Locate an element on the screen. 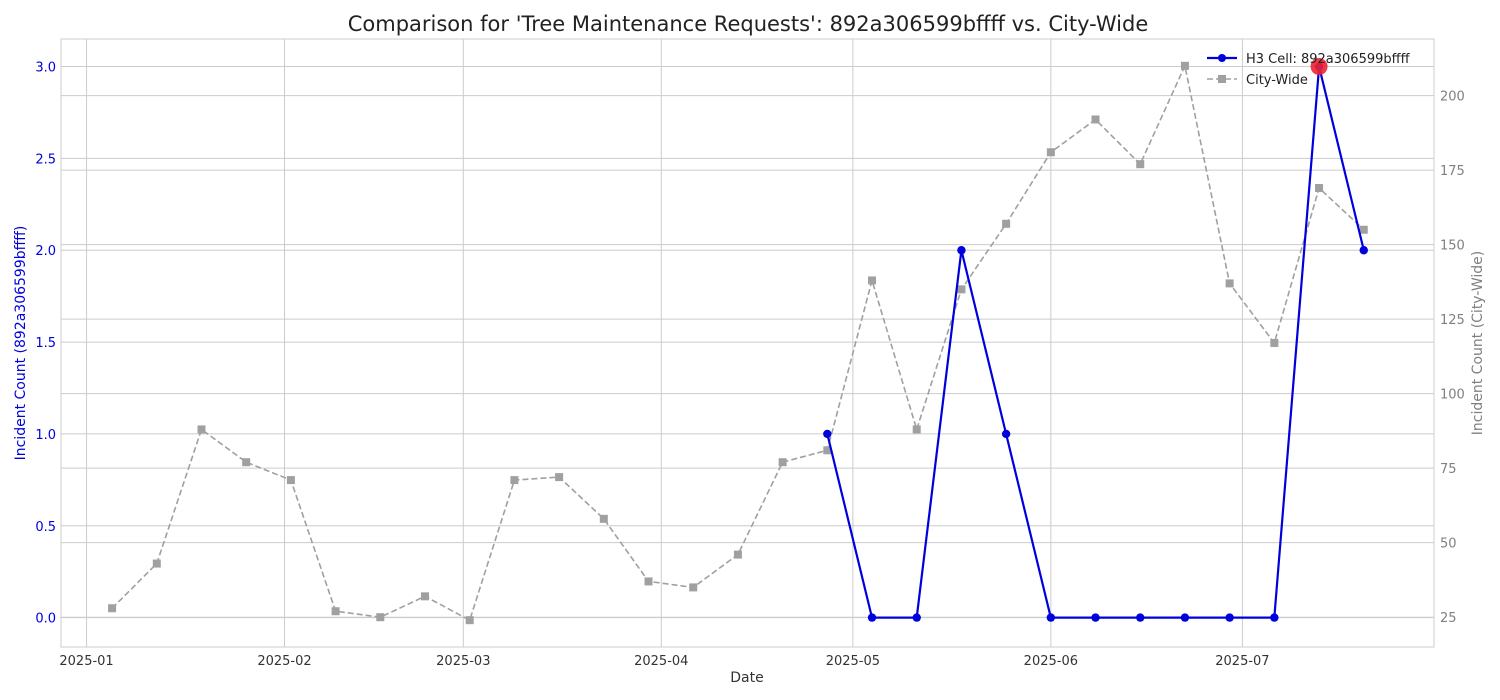 Image resolution: width=1500 pixels, height=700 pixels. y-tick-label-left: 3.0 is located at coordinates (45, 68).